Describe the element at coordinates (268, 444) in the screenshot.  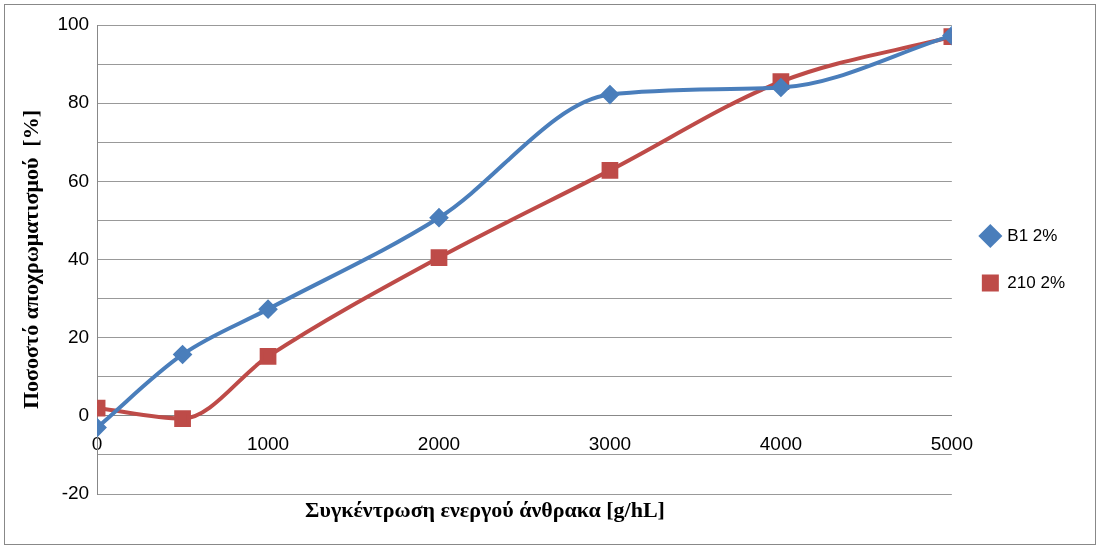
I see `x-tick-label: 1000` at that location.